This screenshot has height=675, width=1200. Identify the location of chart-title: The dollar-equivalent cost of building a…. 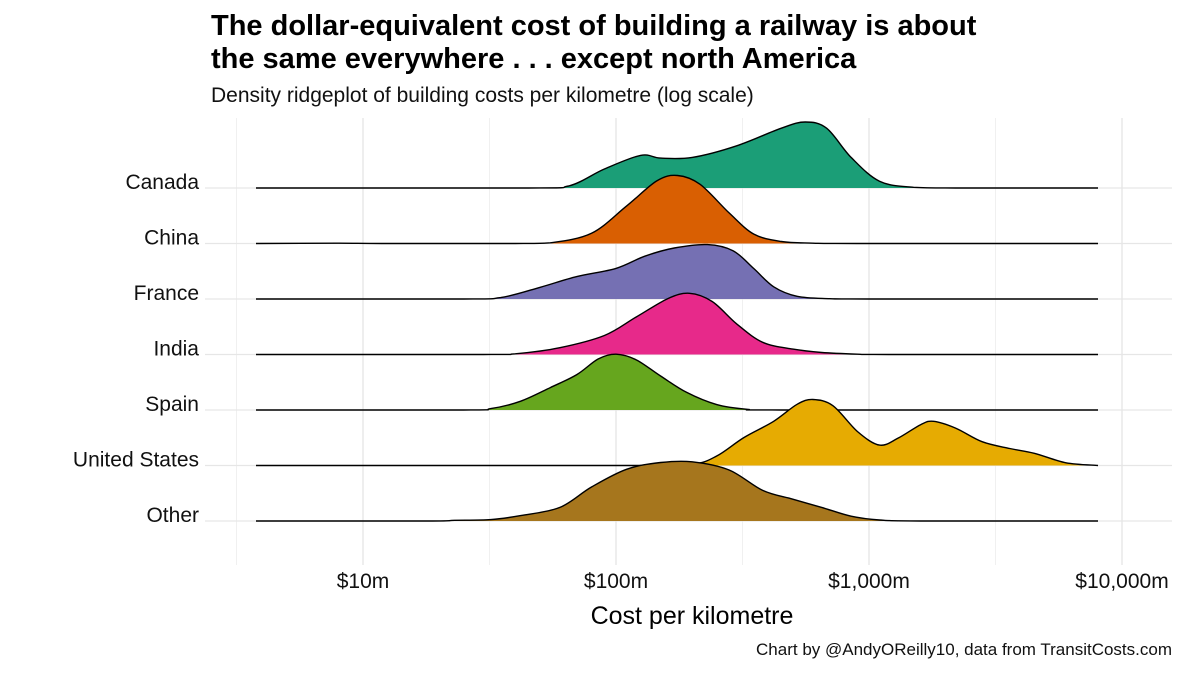
(593, 43).